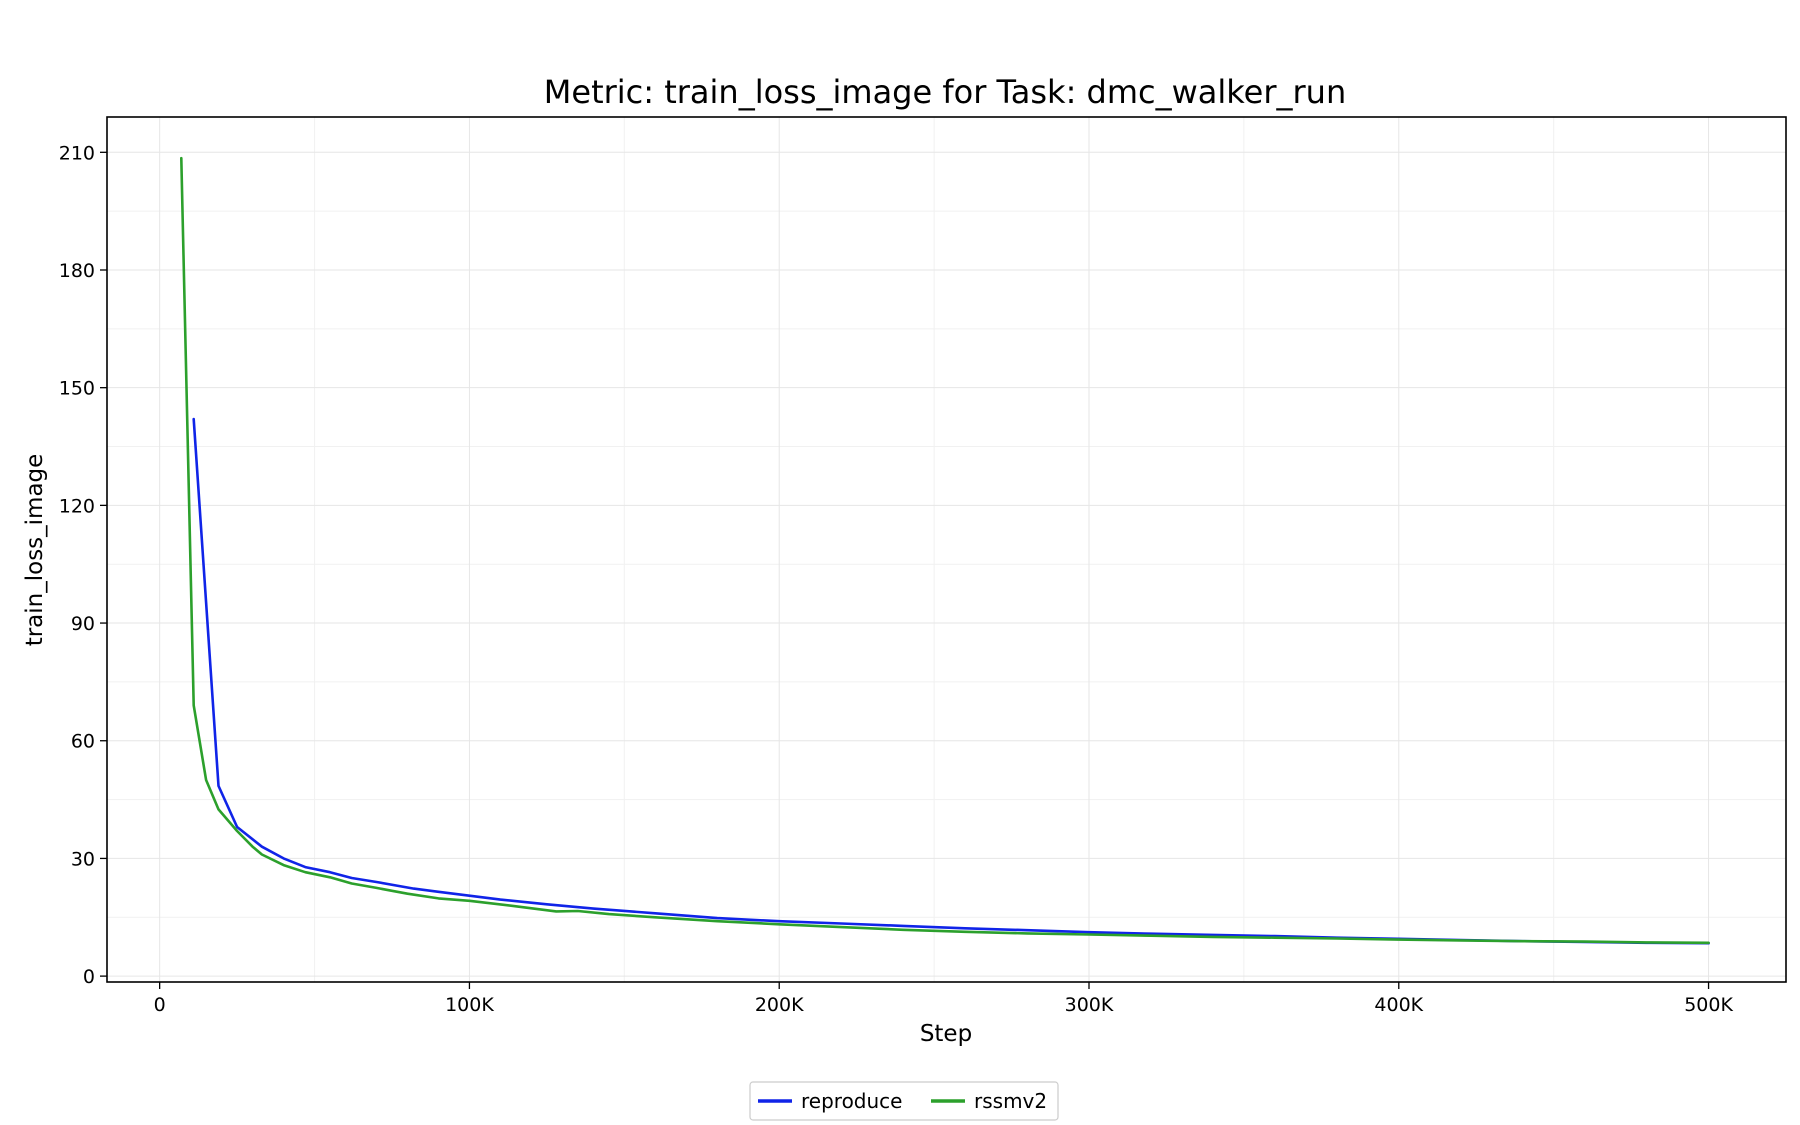  Describe the element at coordinates (89, 977) in the screenshot. I see `y-tick-label: 0` at that location.